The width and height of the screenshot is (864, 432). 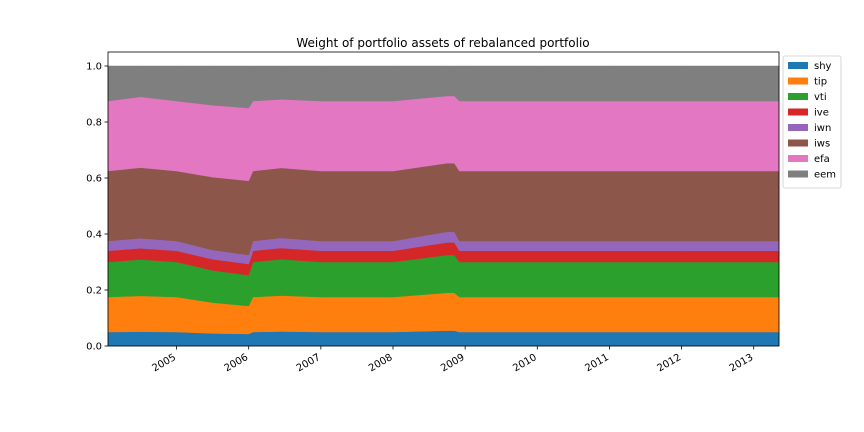 What do you see at coordinates (823, 66) in the screenshot?
I see `legend-label-shy: shy` at bounding box center [823, 66].